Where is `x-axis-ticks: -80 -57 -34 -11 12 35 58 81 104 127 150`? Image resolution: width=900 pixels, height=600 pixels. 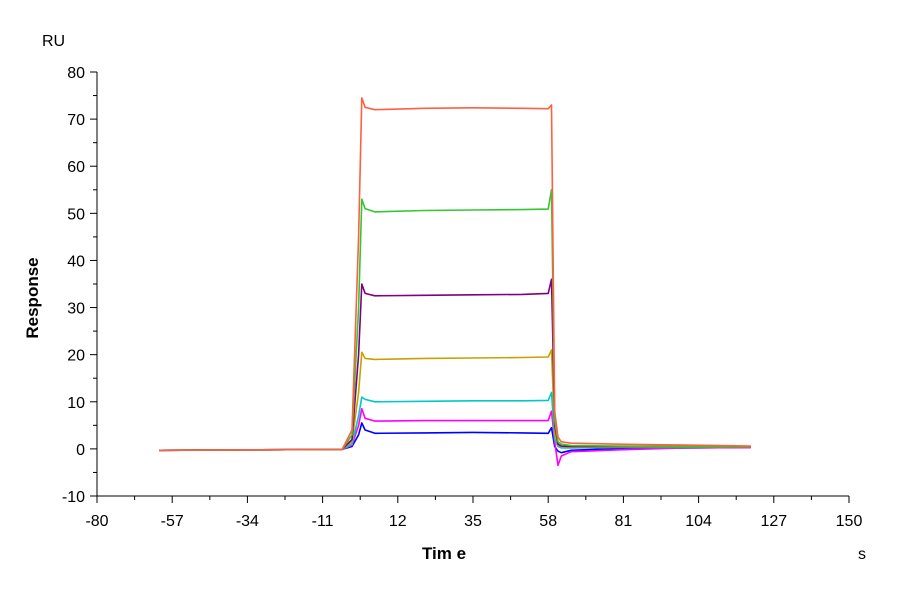
x-axis-ticks: -80 -57 -34 -11 12 35 58 81 104 127 150 is located at coordinates (473, 513).